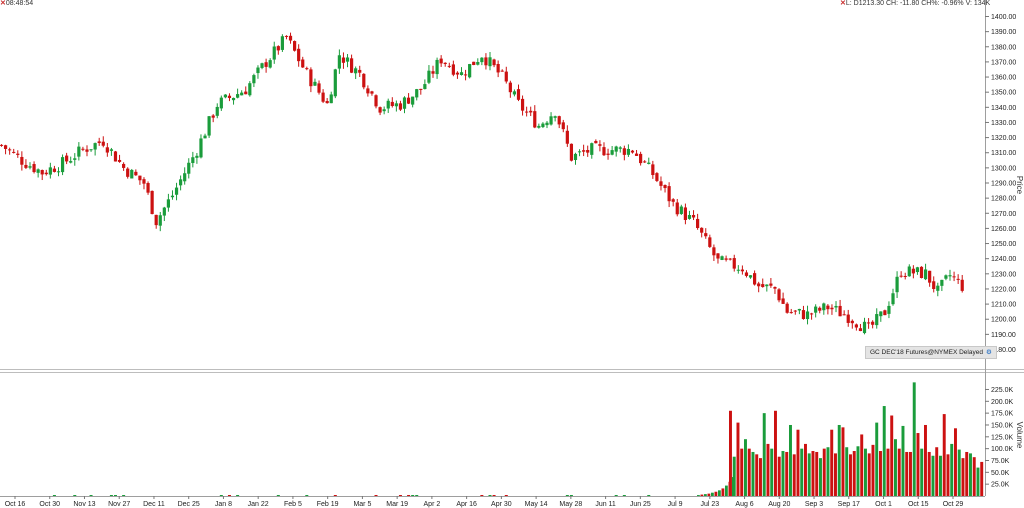 The height and width of the screenshot is (508, 1024). What do you see at coordinates (1003, 184) in the screenshot?
I see `price-tick-label: 1290.00` at bounding box center [1003, 184].